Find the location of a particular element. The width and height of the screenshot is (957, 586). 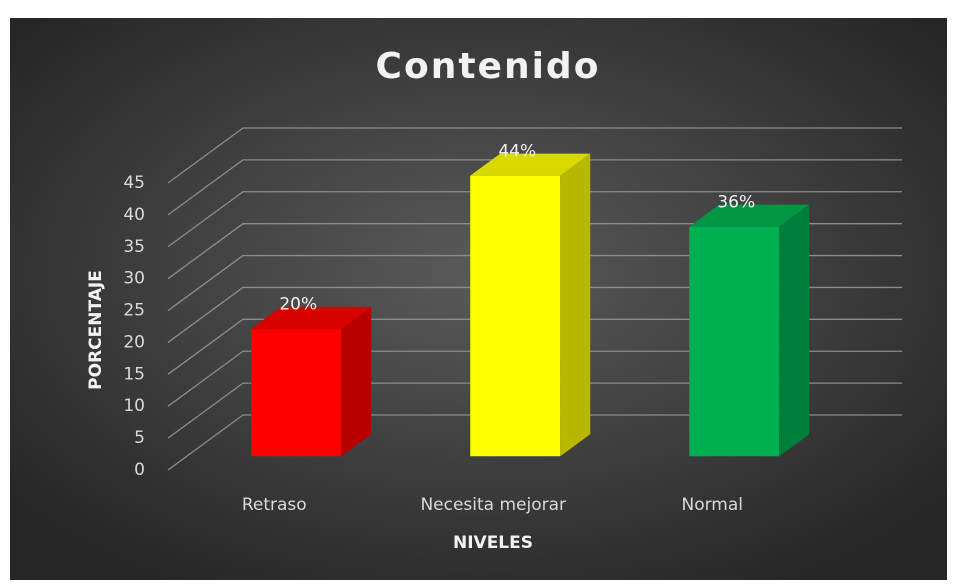

x-tick-label: Necesita mejorar is located at coordinates (493, 505).